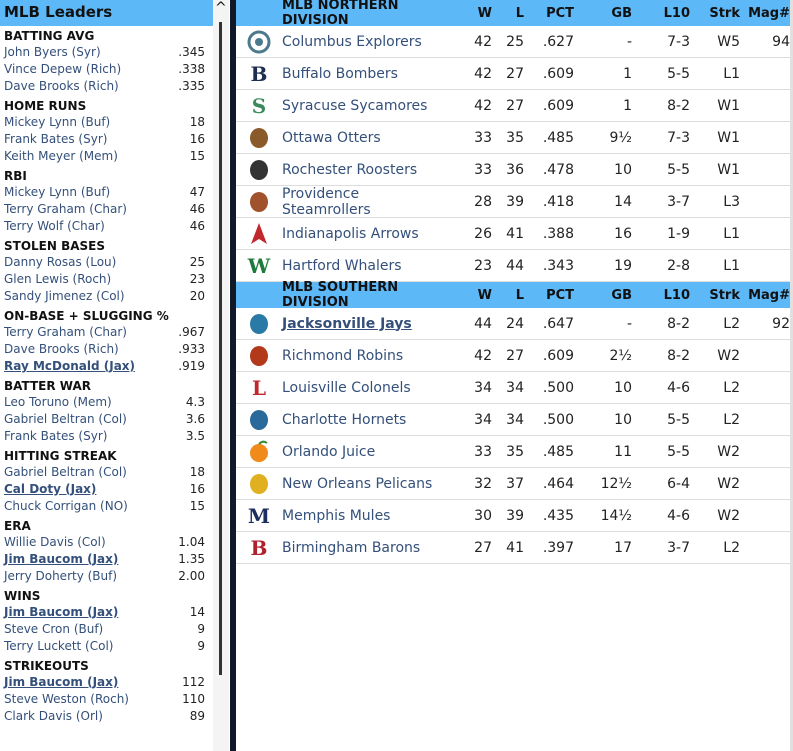 The width and height of the screenshot is (793, 751). Describe the element at coordinates (513, 266) in the screenshot. I see `team-row: W Hartford Whalers 23 44 .343 19 2-8 L1` at that location.